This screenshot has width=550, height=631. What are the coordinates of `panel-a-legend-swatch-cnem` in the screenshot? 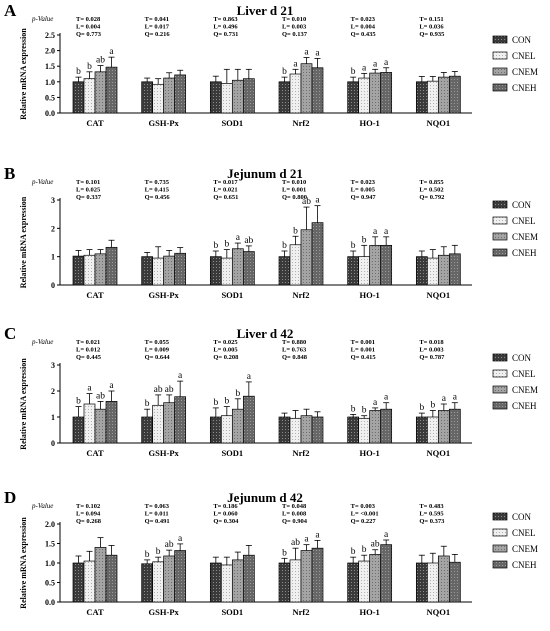 It's located at (500, 71).